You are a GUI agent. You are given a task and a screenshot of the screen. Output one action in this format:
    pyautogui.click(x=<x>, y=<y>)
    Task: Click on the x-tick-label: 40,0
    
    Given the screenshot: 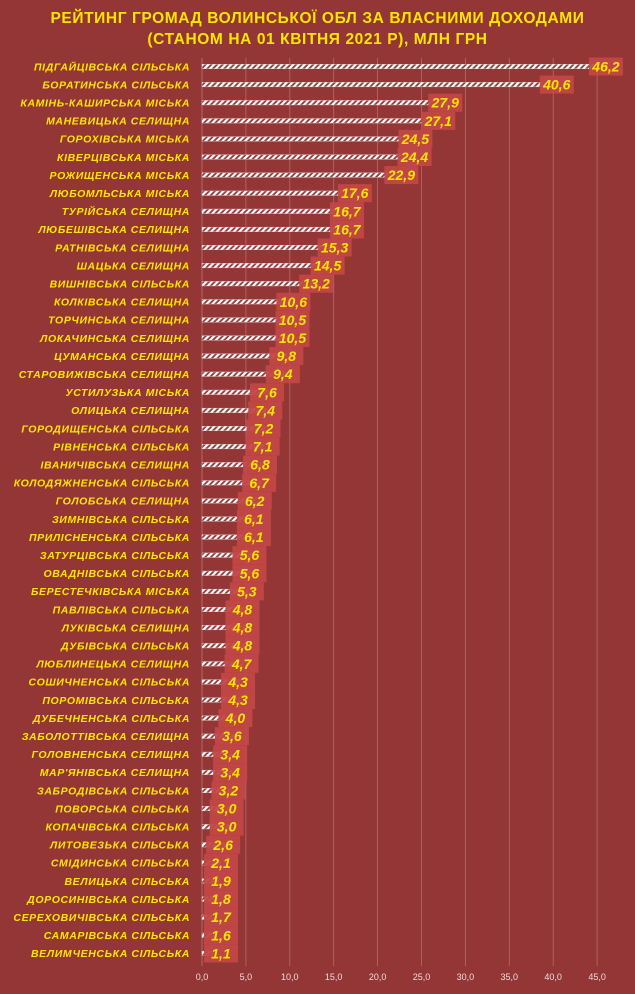 What is the action you would take?
    pyautogui.click(x=553, y=977)
    